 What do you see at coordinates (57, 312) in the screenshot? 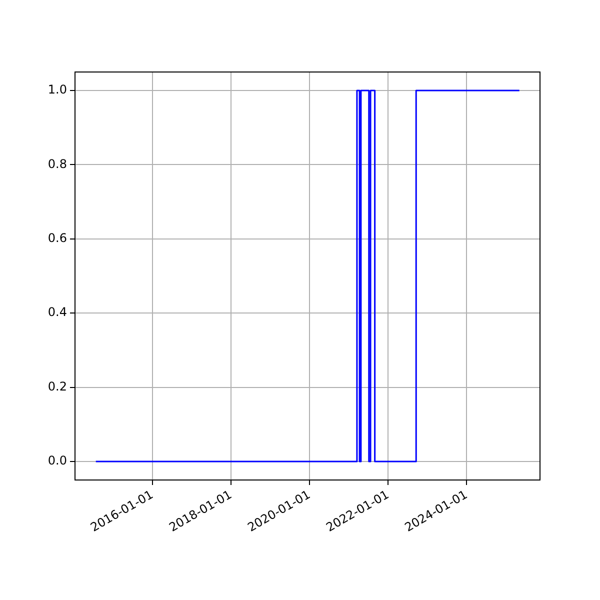
I see `y-tick-label: 0.4` at bounding box center [57, 312].